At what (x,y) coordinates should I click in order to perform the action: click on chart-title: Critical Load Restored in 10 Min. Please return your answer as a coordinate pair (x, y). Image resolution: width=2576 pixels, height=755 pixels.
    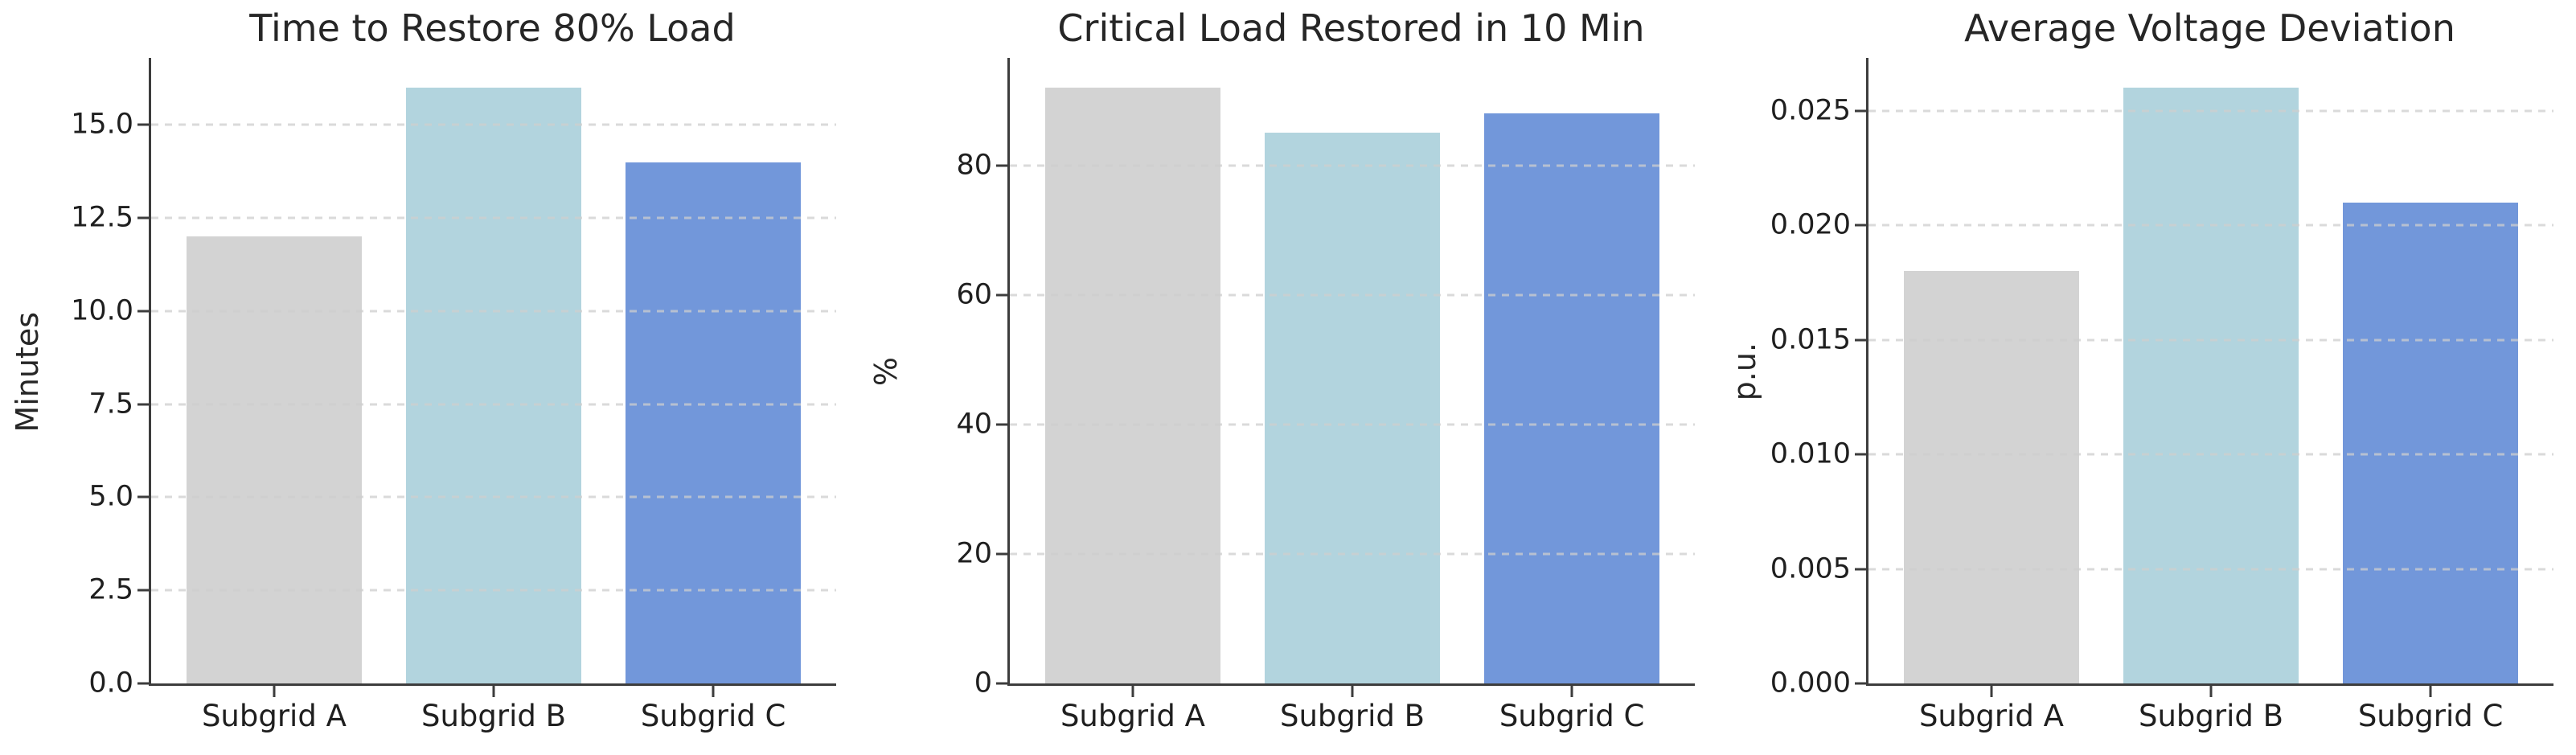
    Looking at the image, I should click on (1351, 28).